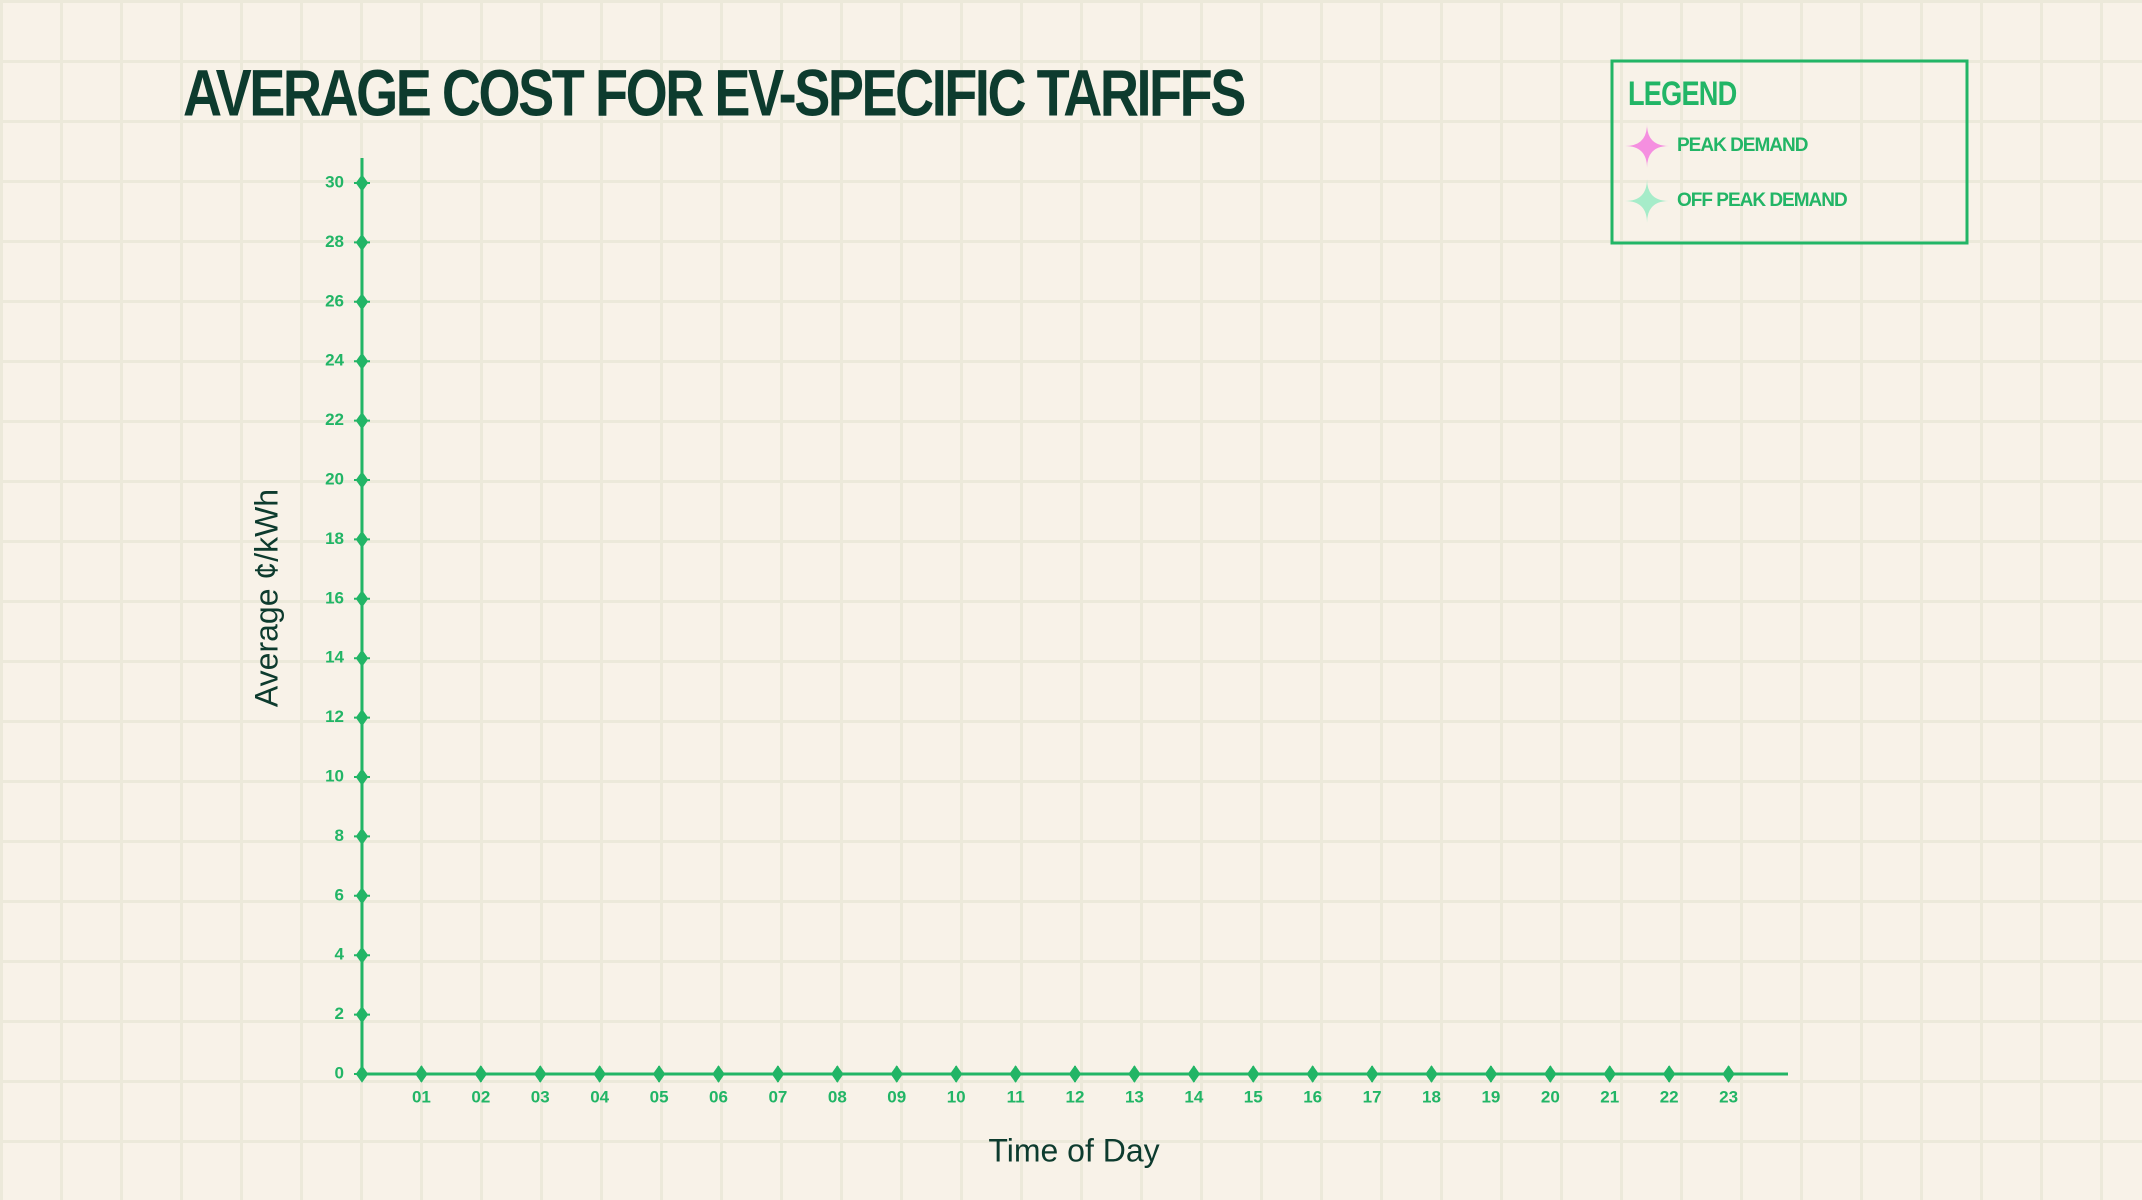 The image size is (2142, 1200). I want to click on x-tick-label: 06, so click(718, 1096).